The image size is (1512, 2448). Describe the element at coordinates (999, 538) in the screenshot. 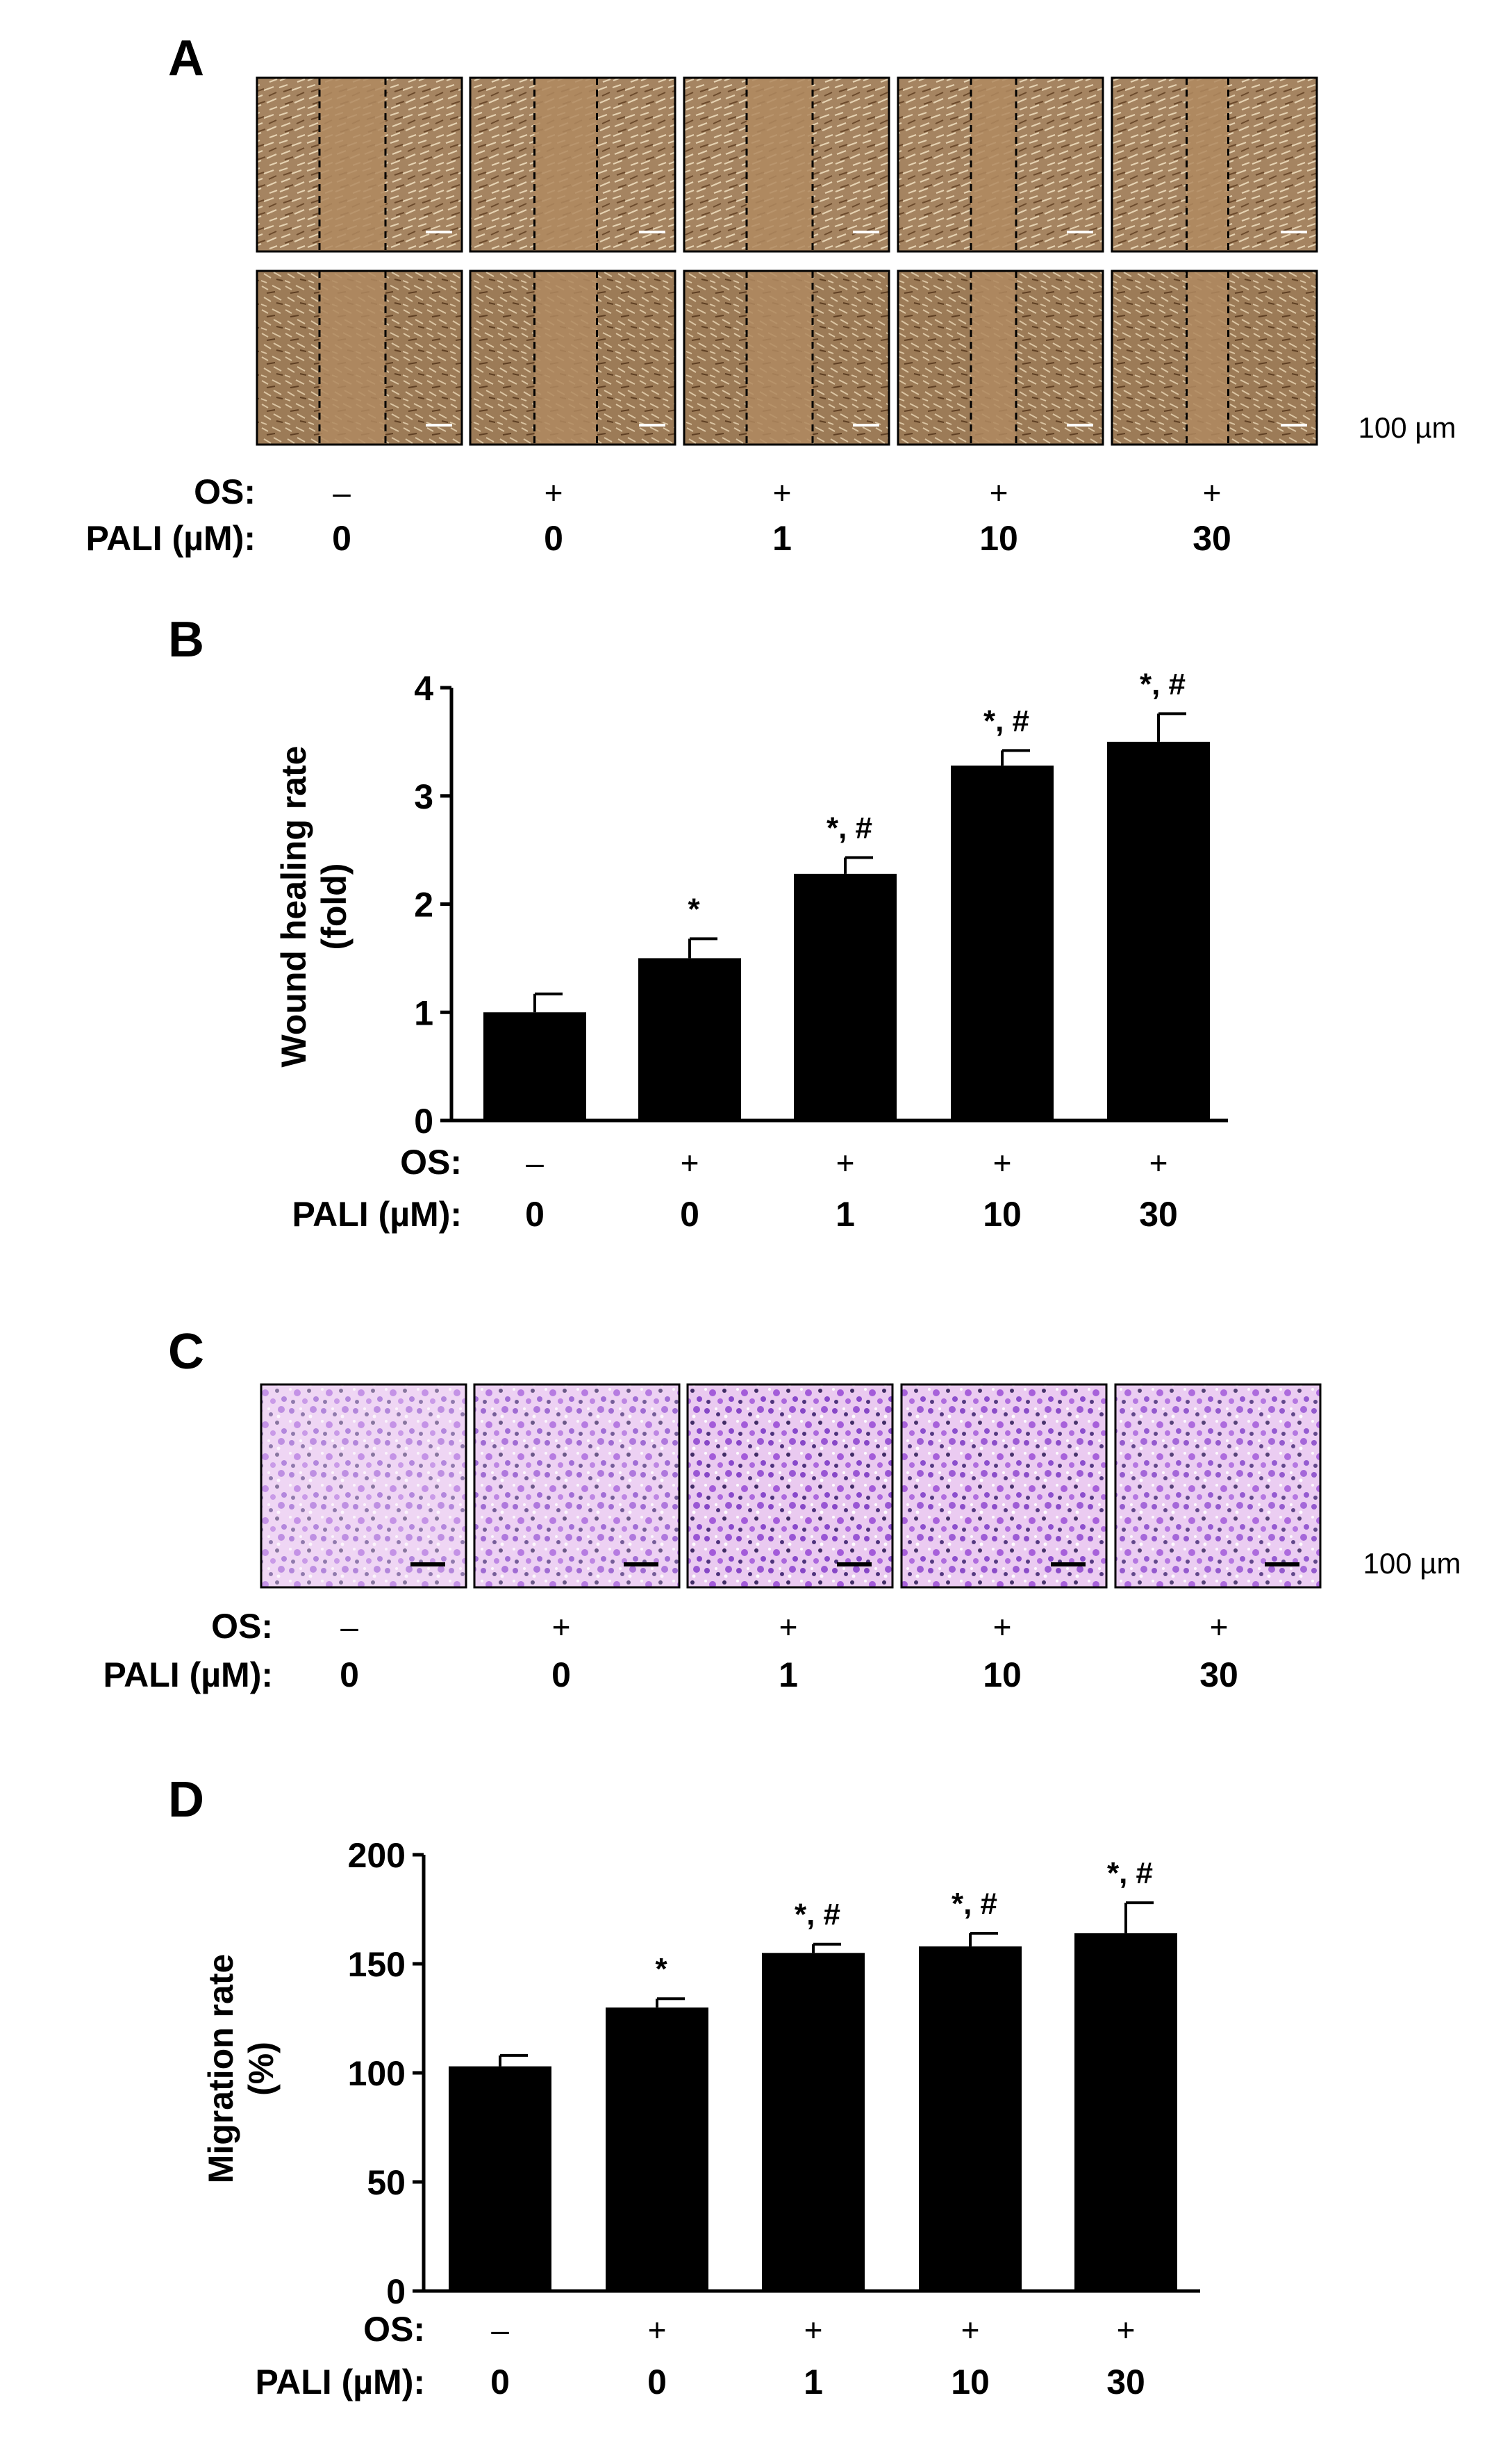

I see `panel-a-pali-value: 10` at that location.